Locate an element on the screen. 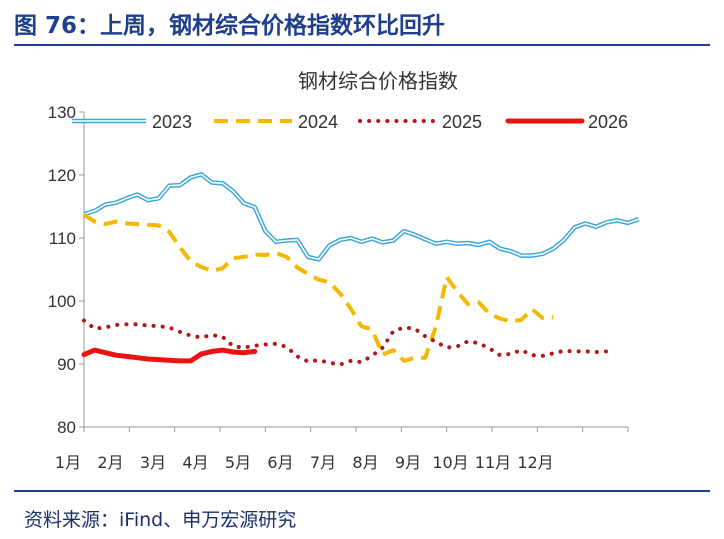 The width and height of the screenshot is (724, 539). y-tick-label: 90 is located at coordinates (66, 364).